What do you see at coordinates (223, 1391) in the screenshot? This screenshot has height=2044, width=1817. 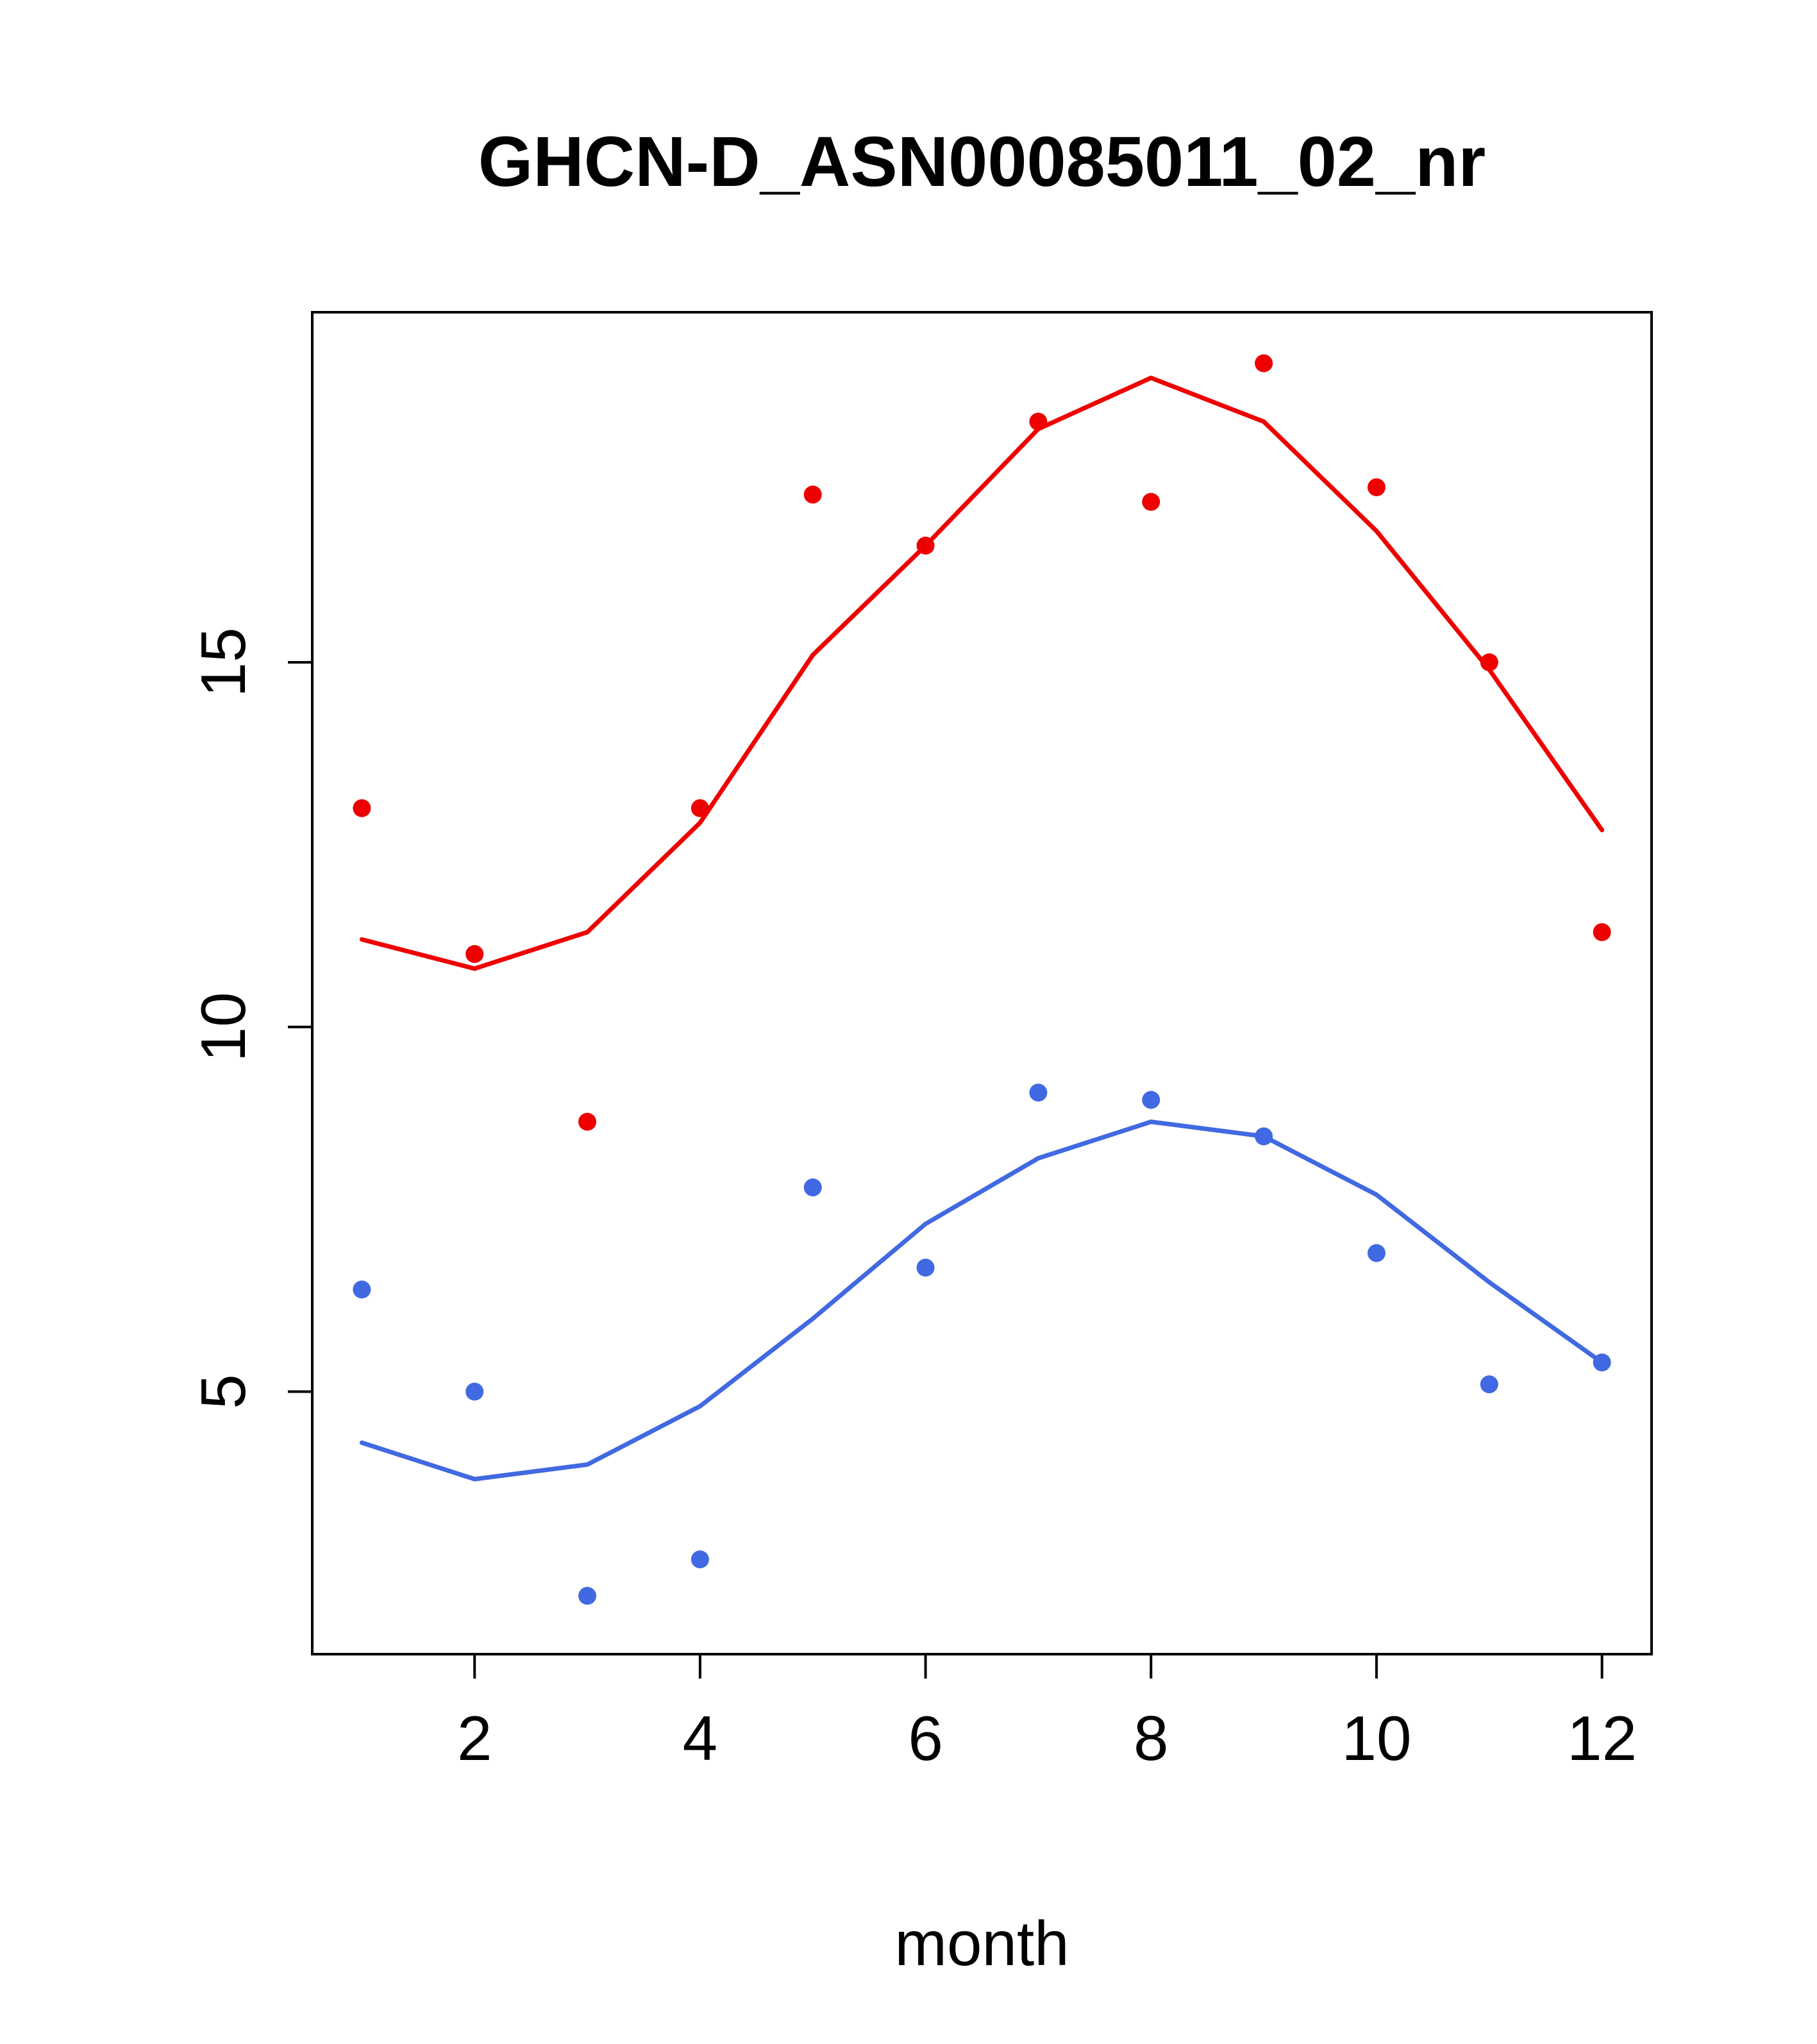 I see `y-tick-label: 5` at bounding box center [223, 1391].